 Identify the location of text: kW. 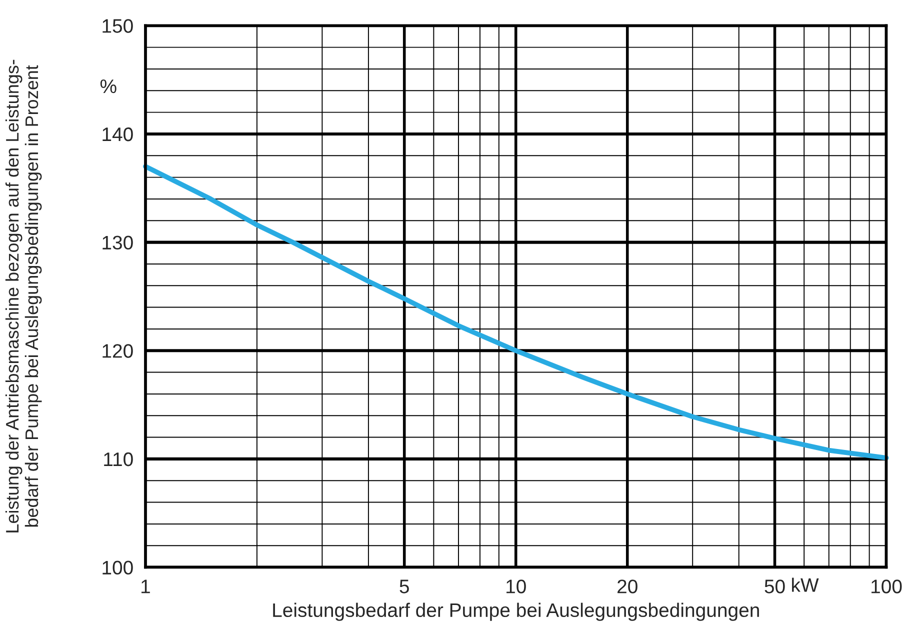
(805, 585).